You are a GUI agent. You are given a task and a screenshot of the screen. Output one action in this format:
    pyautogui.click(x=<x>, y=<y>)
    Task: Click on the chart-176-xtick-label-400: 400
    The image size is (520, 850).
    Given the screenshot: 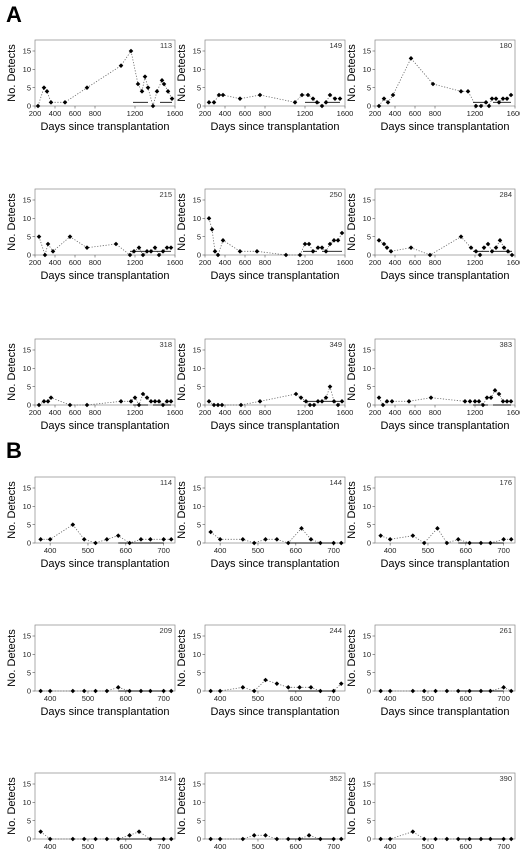 What is the action you would take?
    pyautogui.click(x=390, y=550)
    